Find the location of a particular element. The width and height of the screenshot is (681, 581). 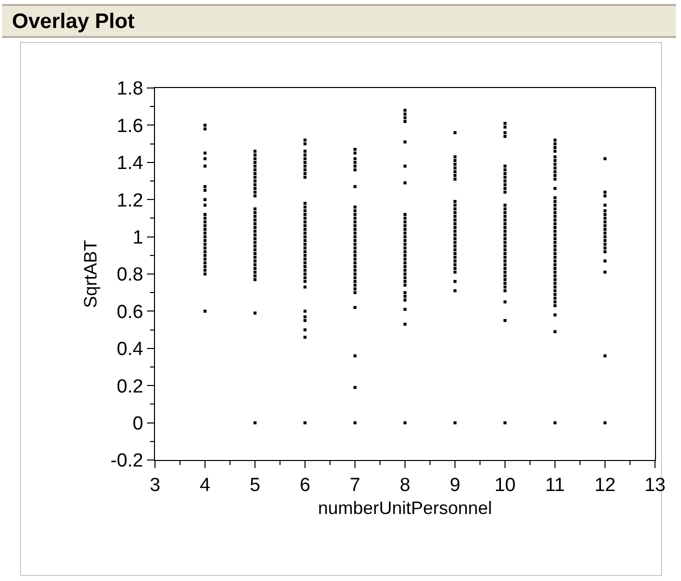

y-tick-label: 0.8 is located at coordinates (130, 275).